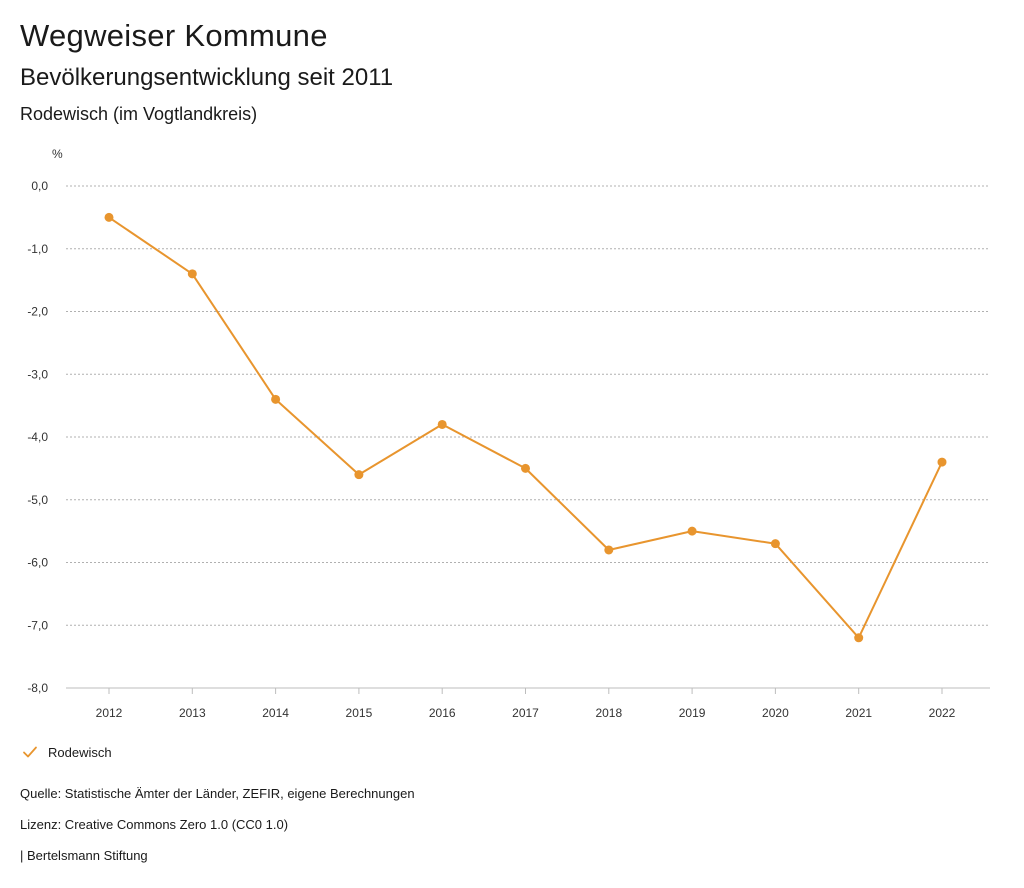 The height and width of the screenshot is (888, 1024). What do you see at coordinates (359, 713) in the screenshot?
I see `x-tick-label: 2015` at bounding box center [359, 713].